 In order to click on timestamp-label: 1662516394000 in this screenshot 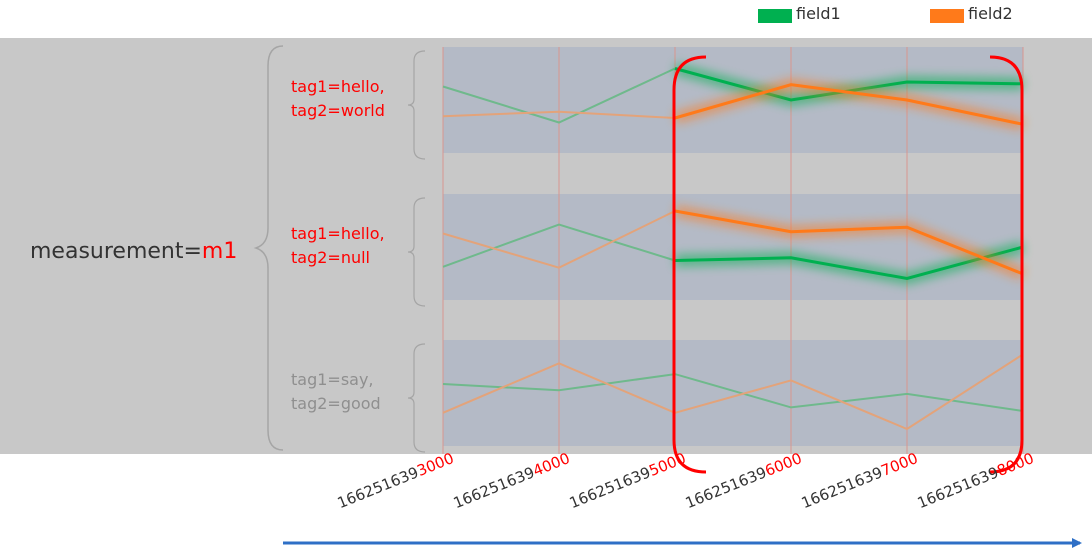, I will do `click(512, 480)`.